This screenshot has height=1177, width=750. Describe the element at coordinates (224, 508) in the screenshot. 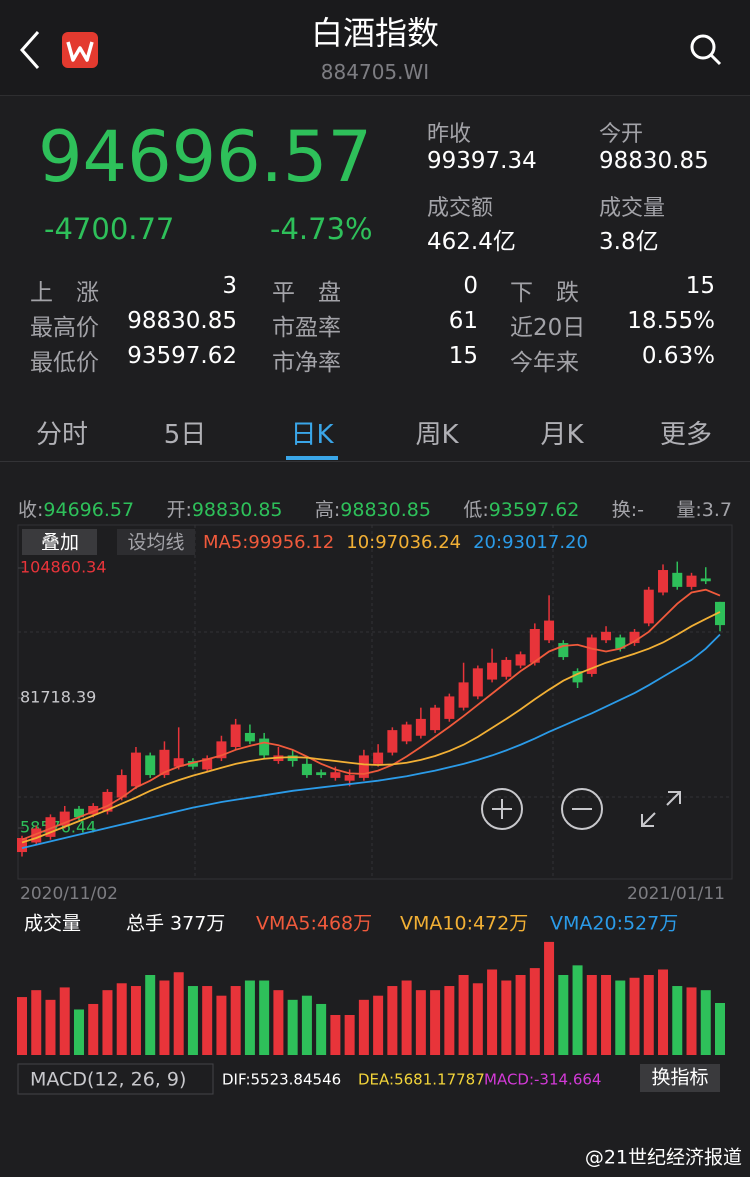

I see `kline-info-item: 开:98830.85` at that location.